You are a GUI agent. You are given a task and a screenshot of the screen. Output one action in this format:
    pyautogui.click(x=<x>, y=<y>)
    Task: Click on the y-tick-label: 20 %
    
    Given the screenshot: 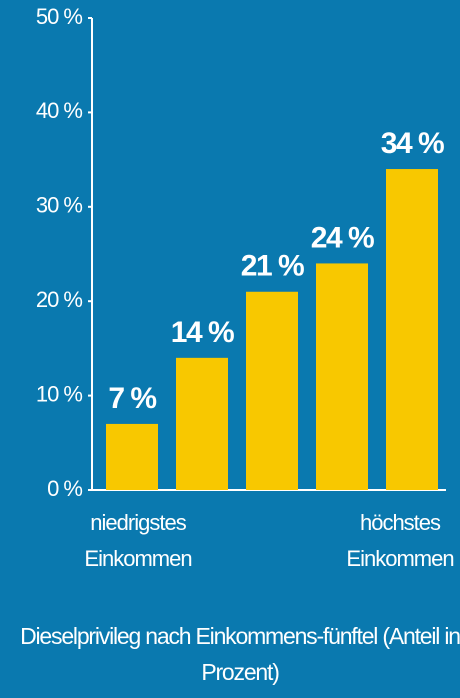 What is the action you would take?
    pyautogui.click(x=59, y=299)
    